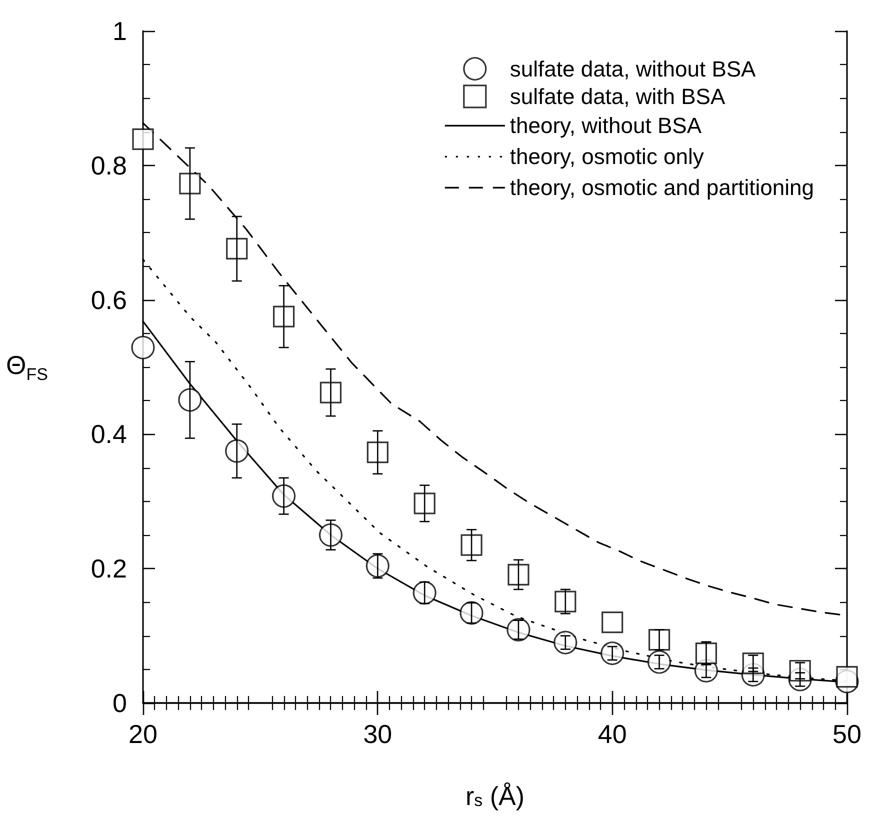  I want to click on y-tick-label: 1, so click(119, 31).